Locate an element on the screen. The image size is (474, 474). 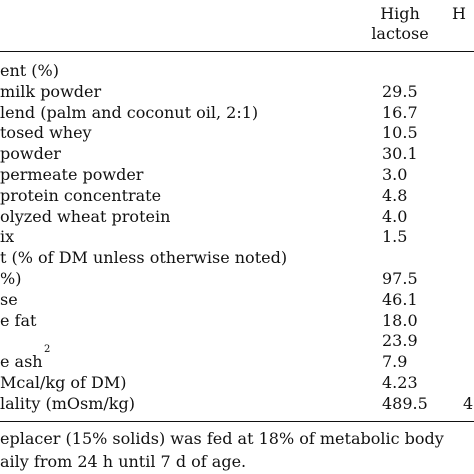
column-header-line1: High is located at coordinates (400, 13).